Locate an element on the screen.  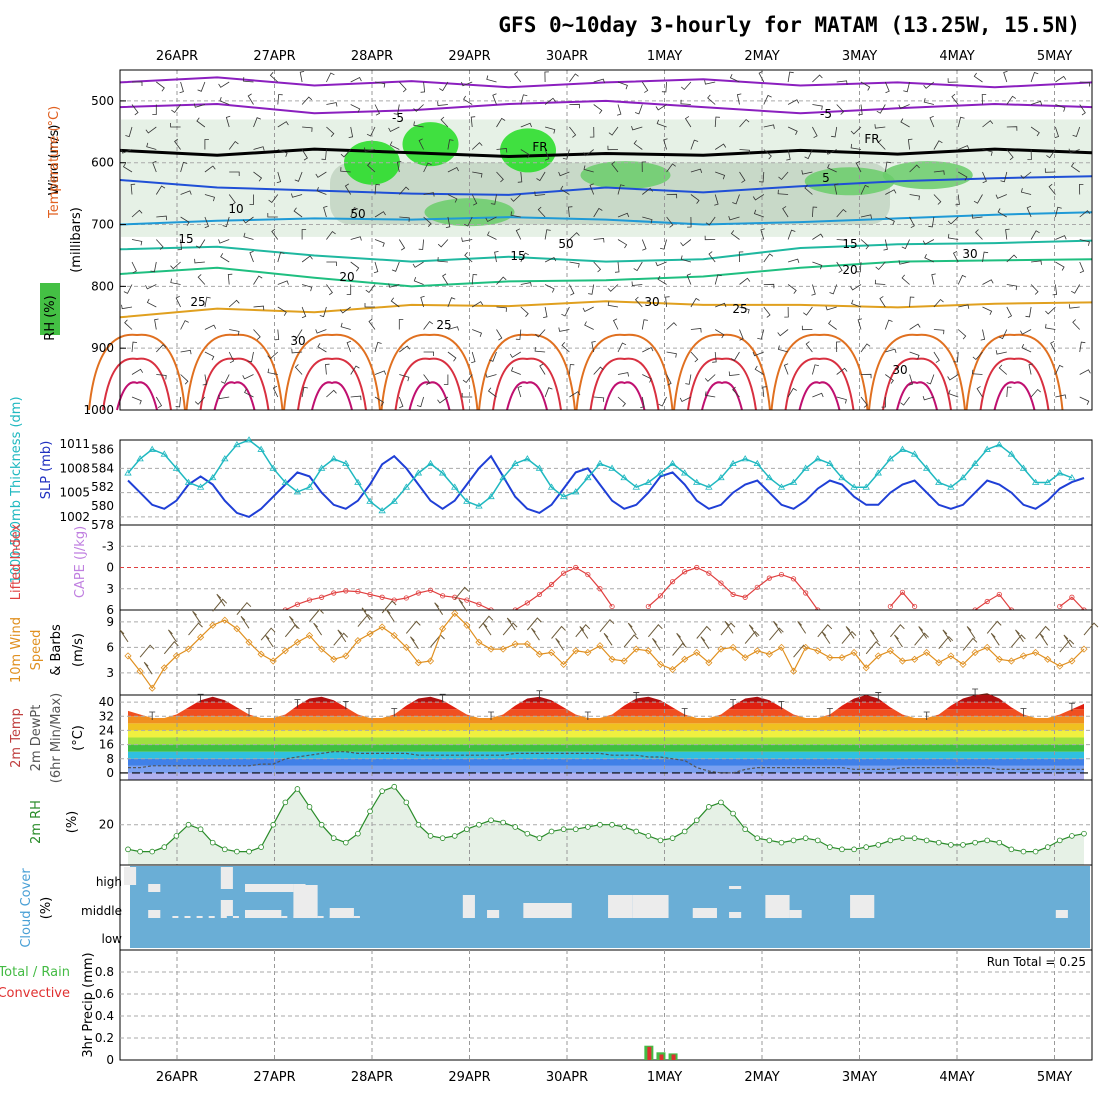
temp2m-tick-24: 24 is located at coordinates (106, 730).